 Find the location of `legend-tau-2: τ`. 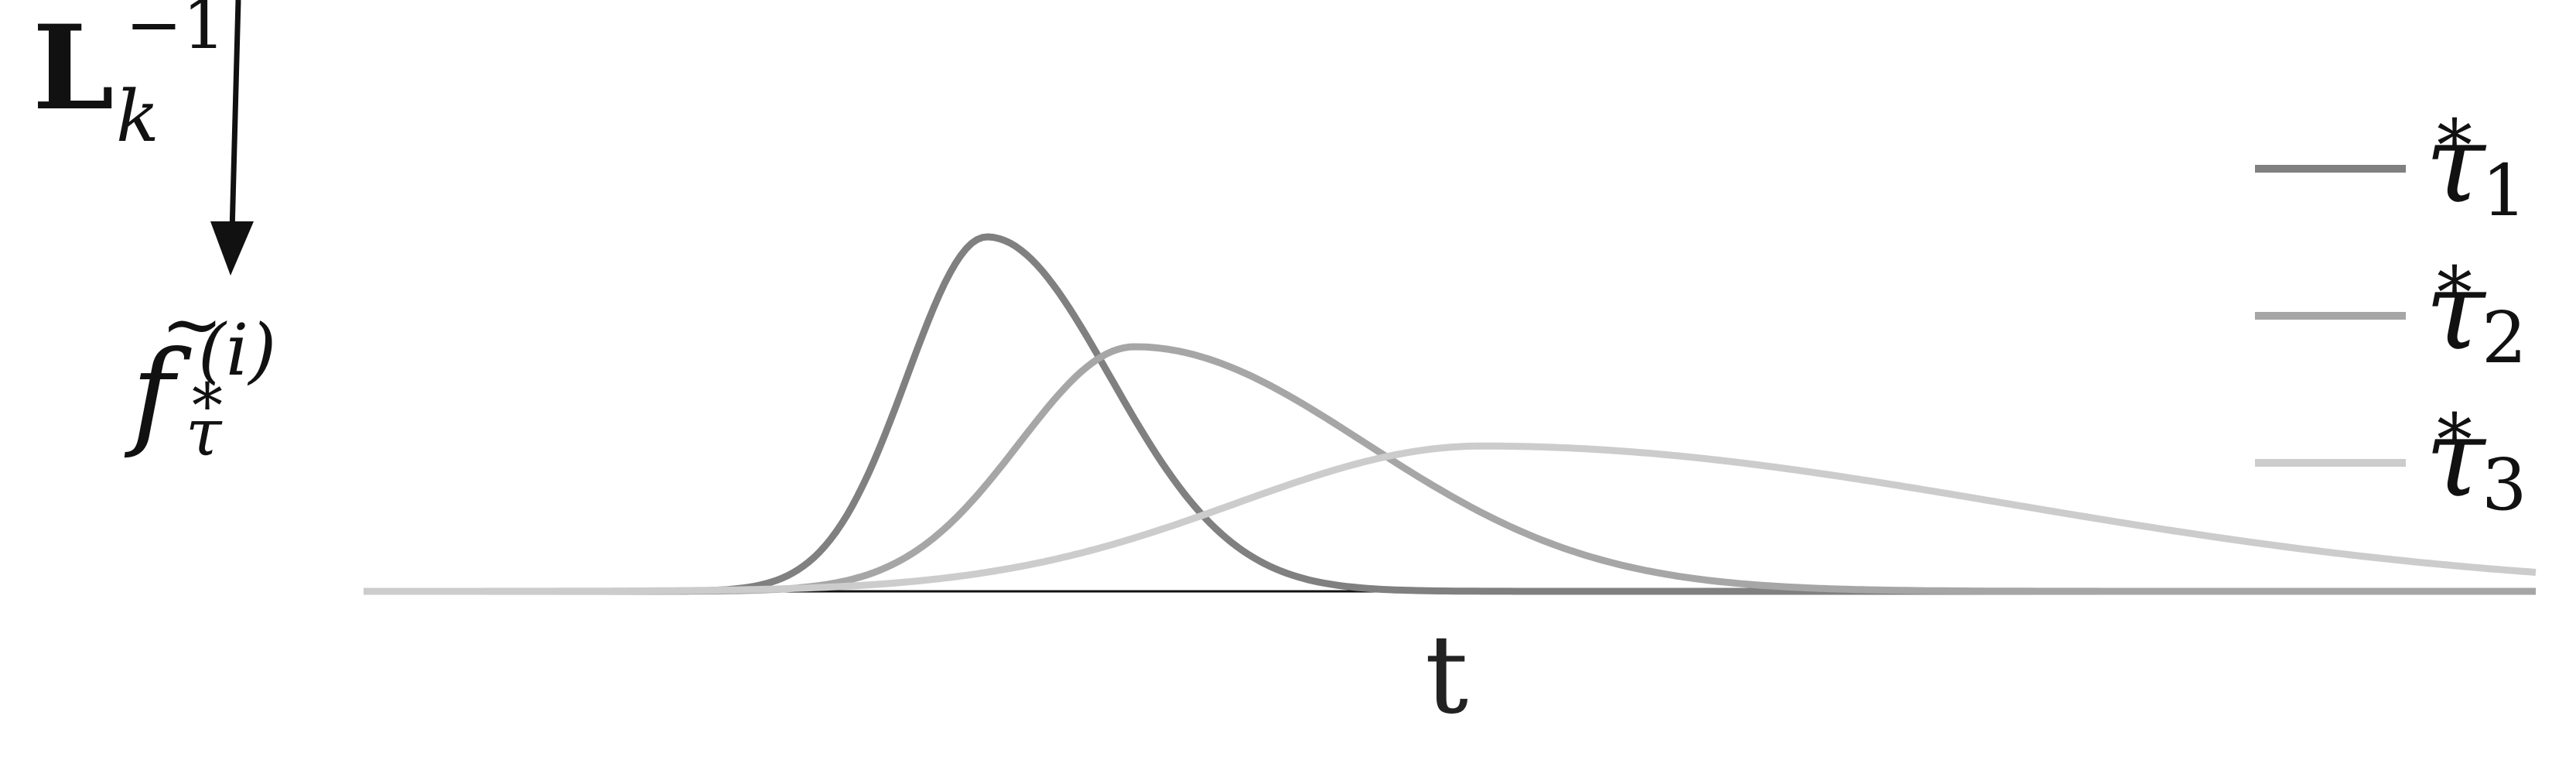

legend-tau-2: τ is located at coordinates (2456, 311).